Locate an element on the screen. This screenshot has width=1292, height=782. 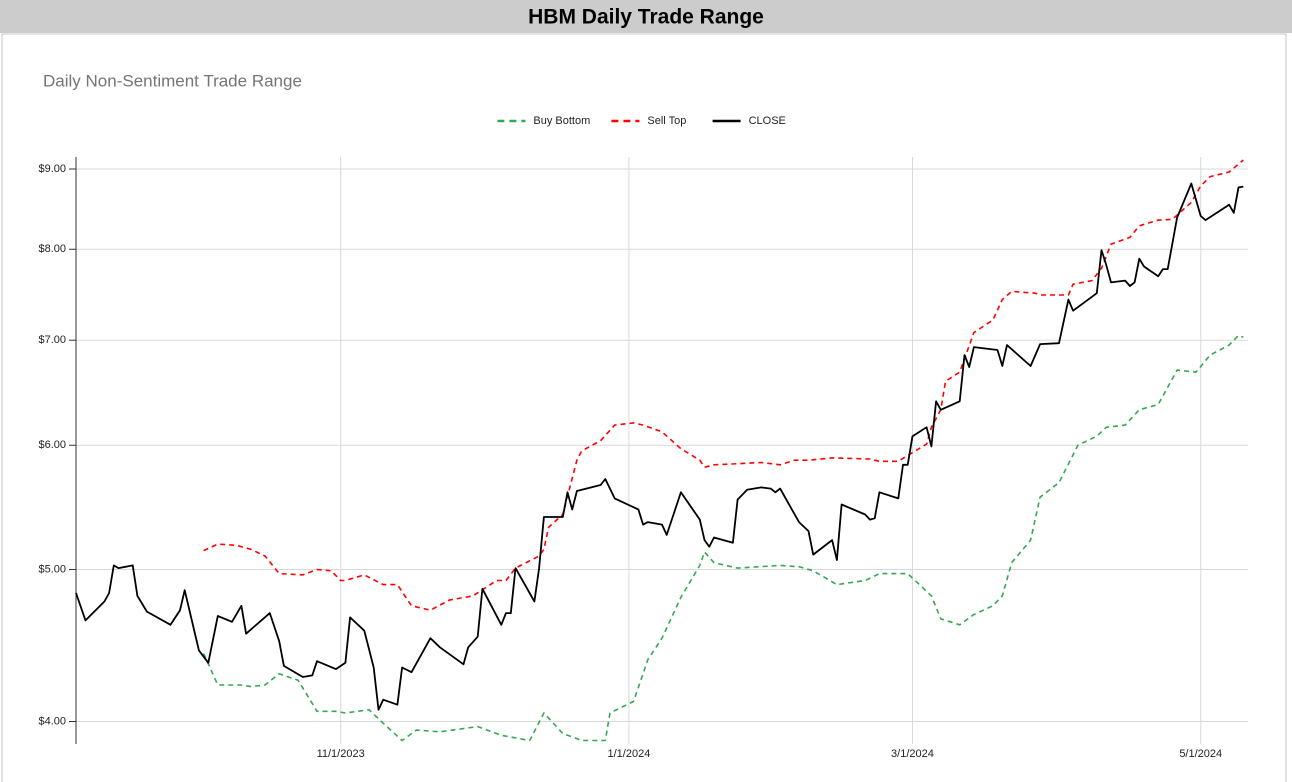
y-tick-label: $6.00 is located at coordinates (52, 445).